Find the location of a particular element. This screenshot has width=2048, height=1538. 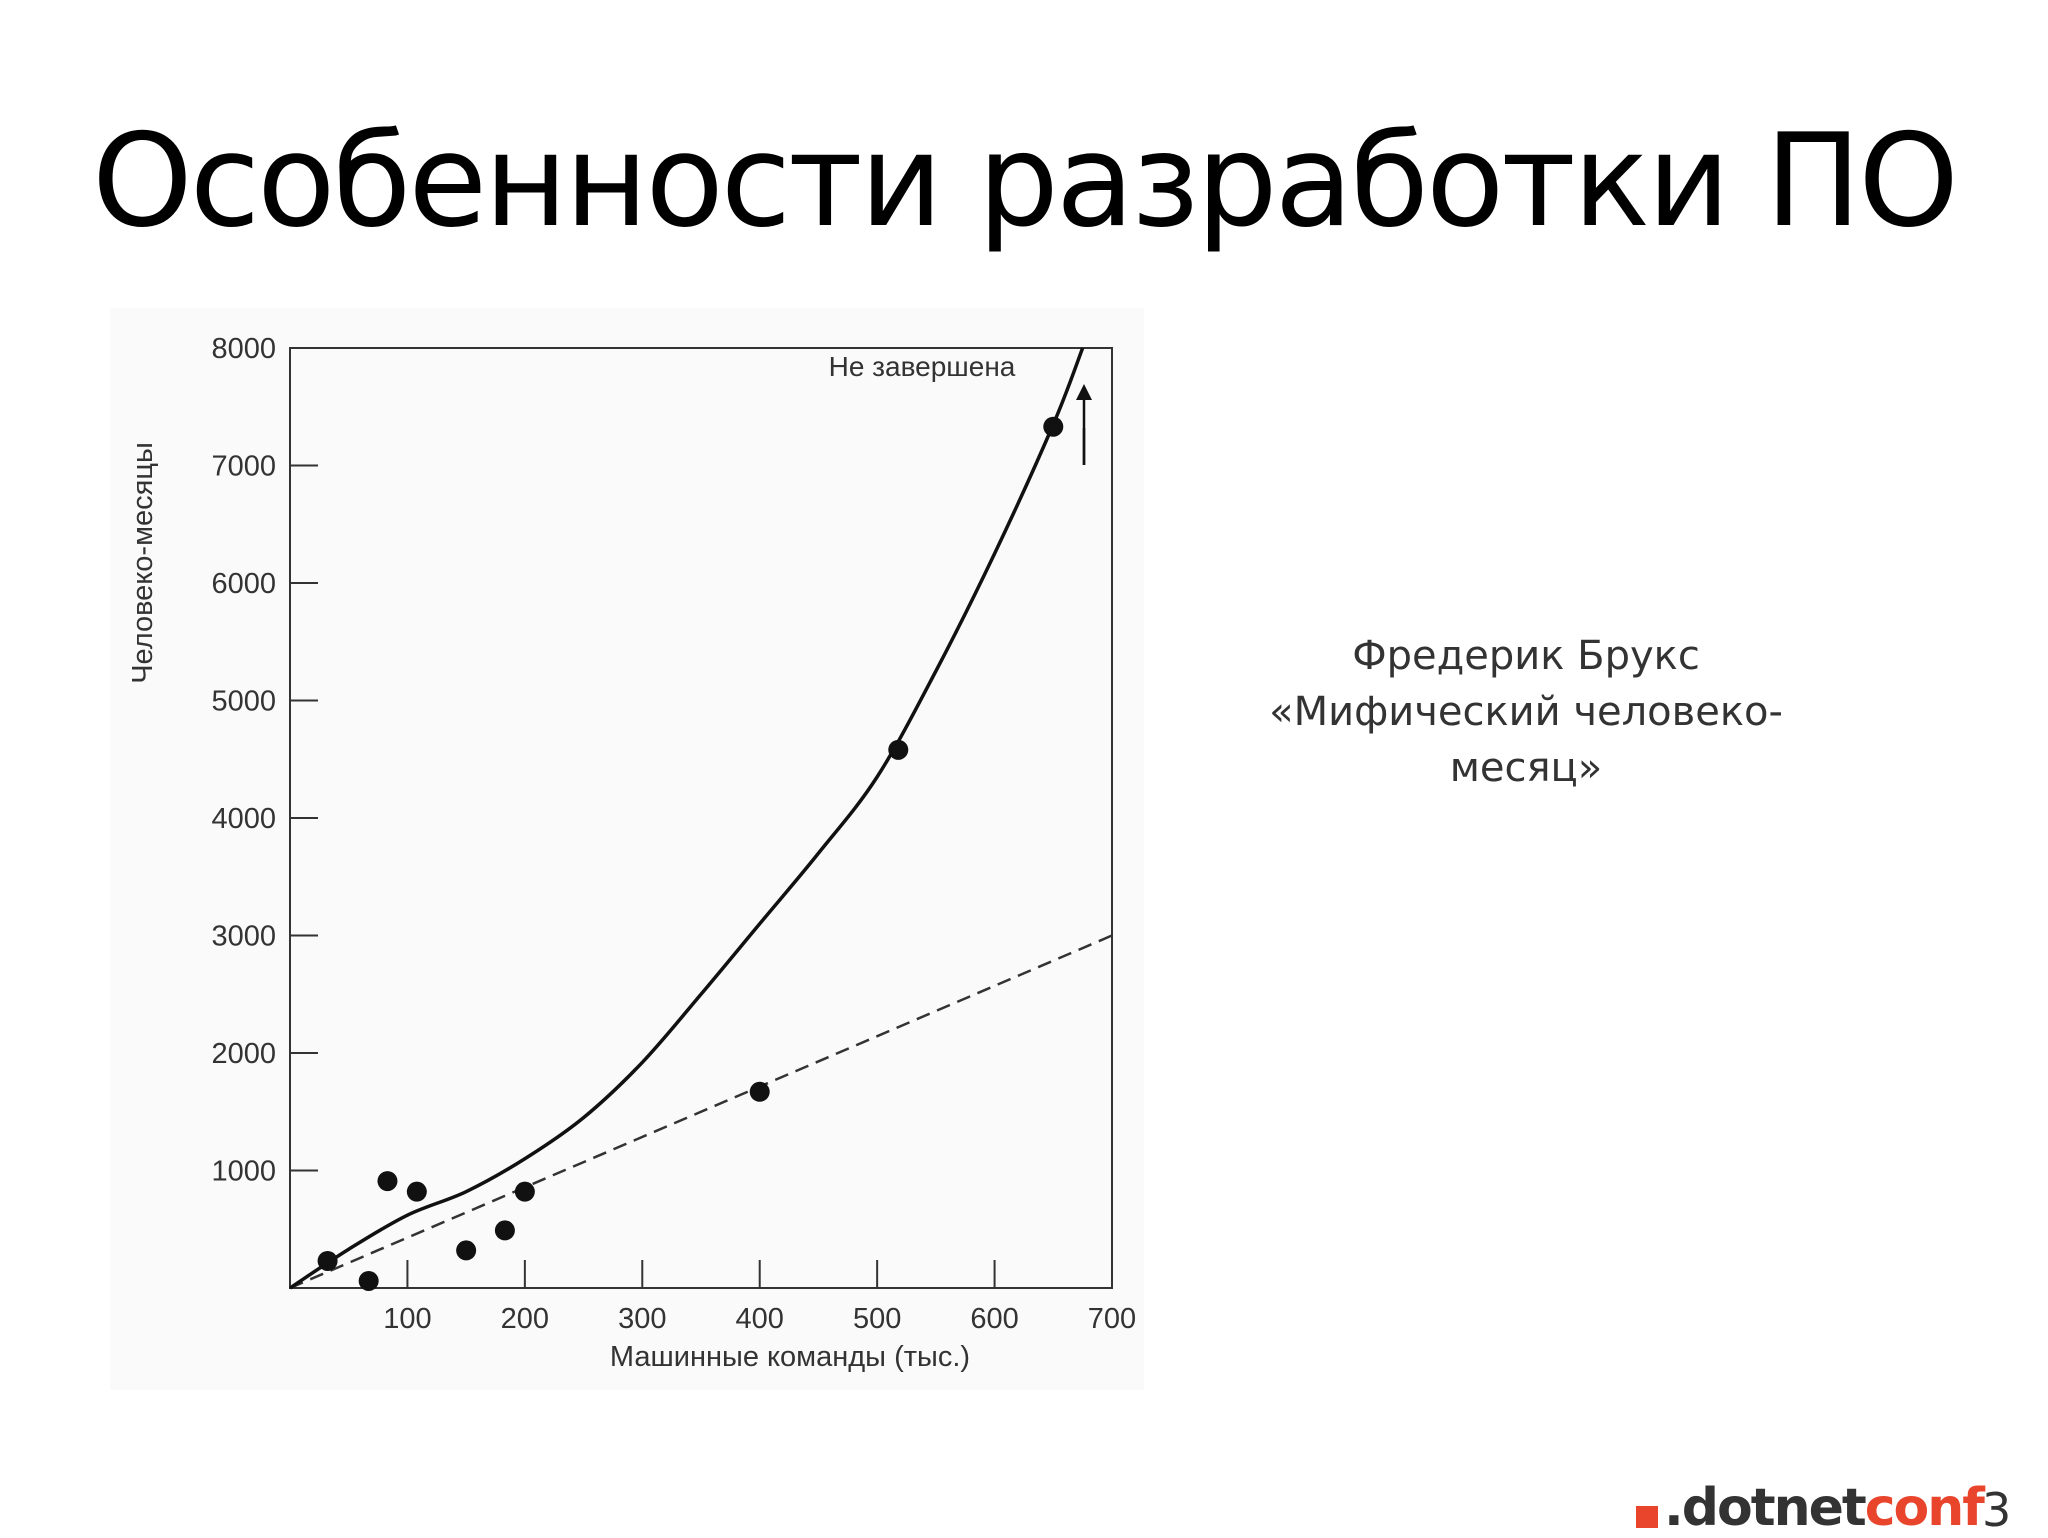

x-axis-label: Машинные команды (тыс.) is located at coordinates (790, 1357).